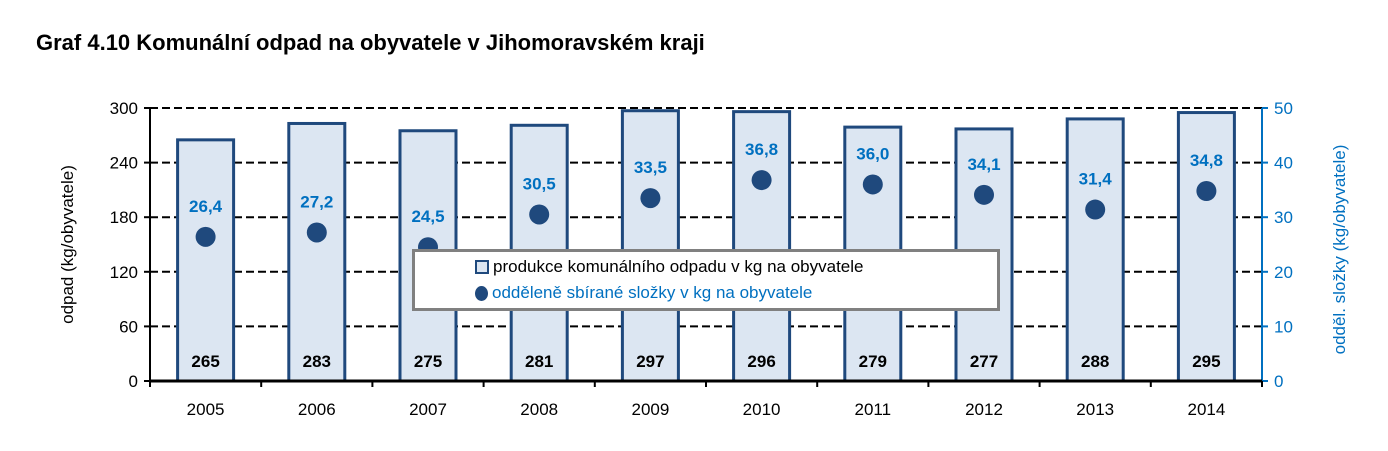  I want to click on marker-data-label: 33,5, so click(650, 167).